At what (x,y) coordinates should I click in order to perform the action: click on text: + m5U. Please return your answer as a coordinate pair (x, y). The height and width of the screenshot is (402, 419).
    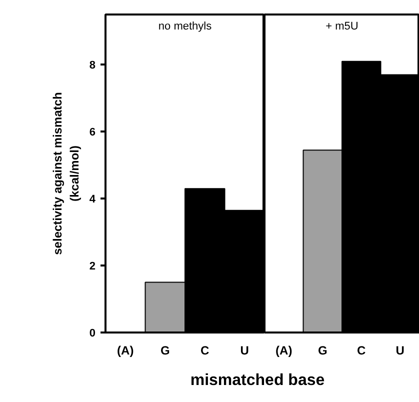
    Looking at the image, I should click on (342, 26).